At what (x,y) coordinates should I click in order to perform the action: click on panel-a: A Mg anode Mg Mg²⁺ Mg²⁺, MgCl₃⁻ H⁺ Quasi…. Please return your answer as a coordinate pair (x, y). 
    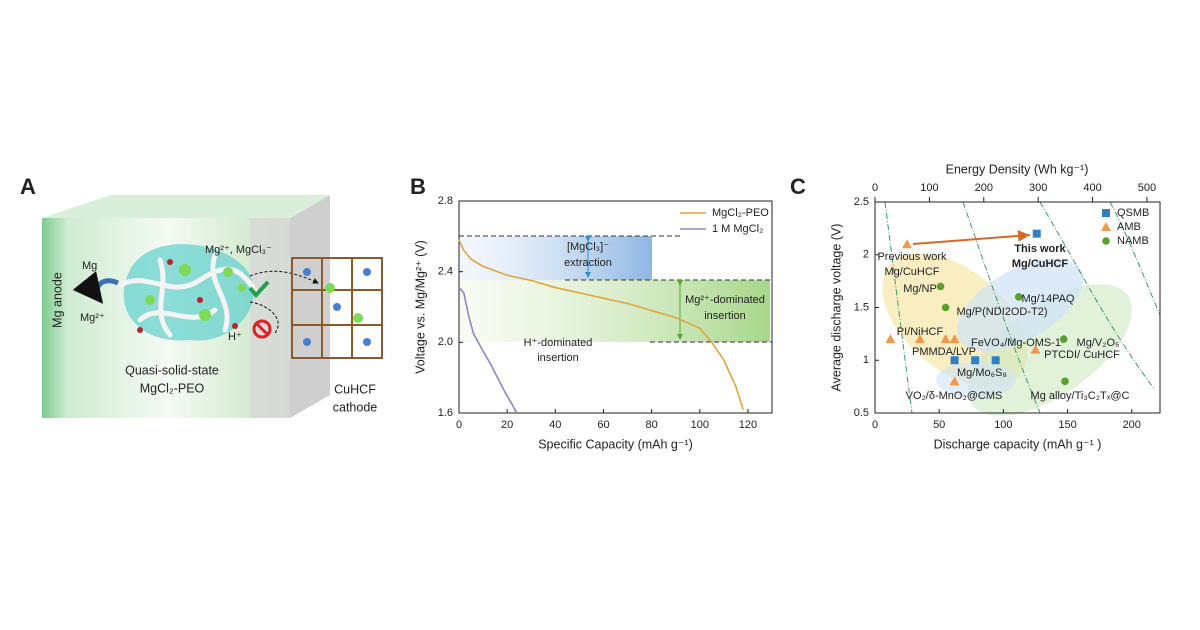
    Looking at the image, I should click on (201, 296).